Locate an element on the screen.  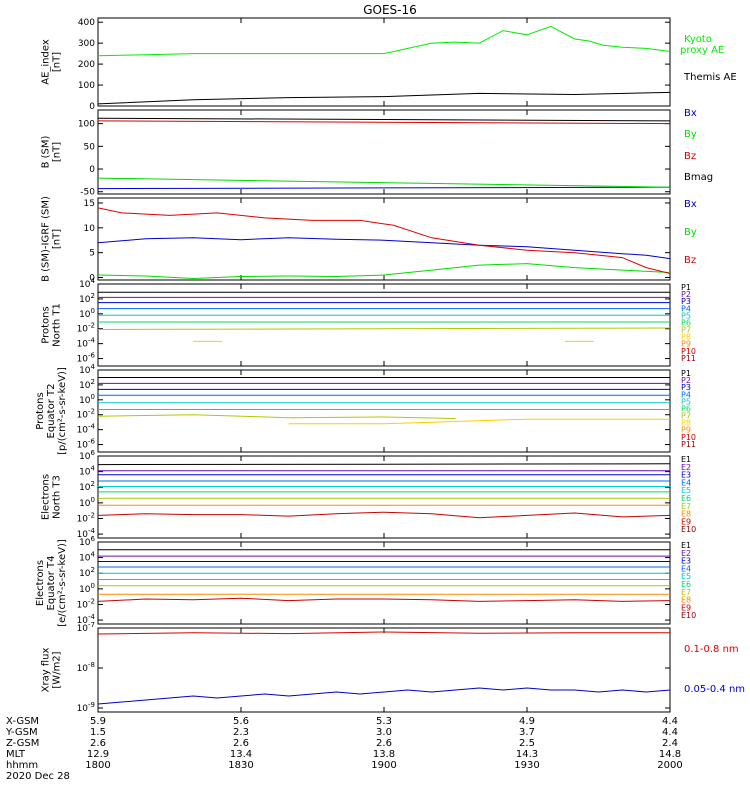
series-line-pt1-P7 is located at coordinates (384, 328).